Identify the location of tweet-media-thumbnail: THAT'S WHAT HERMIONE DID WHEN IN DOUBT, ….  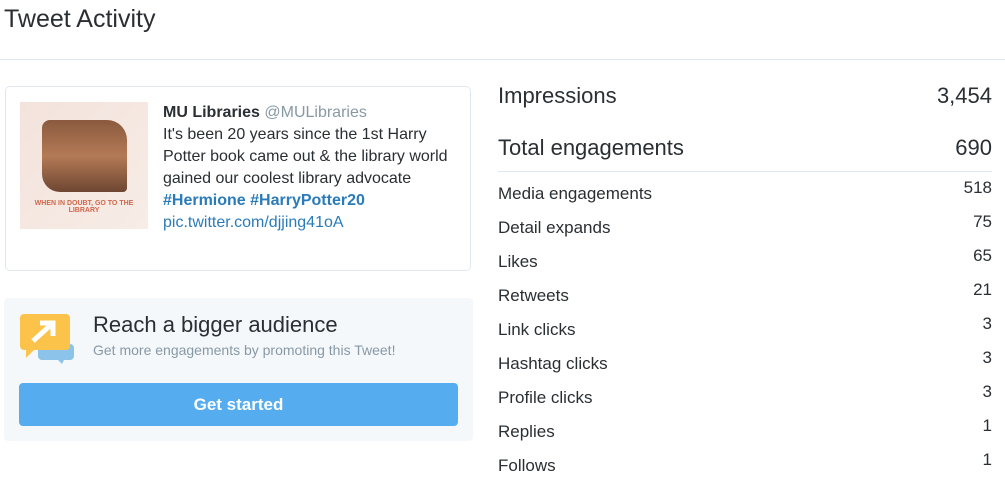
(84, 165).